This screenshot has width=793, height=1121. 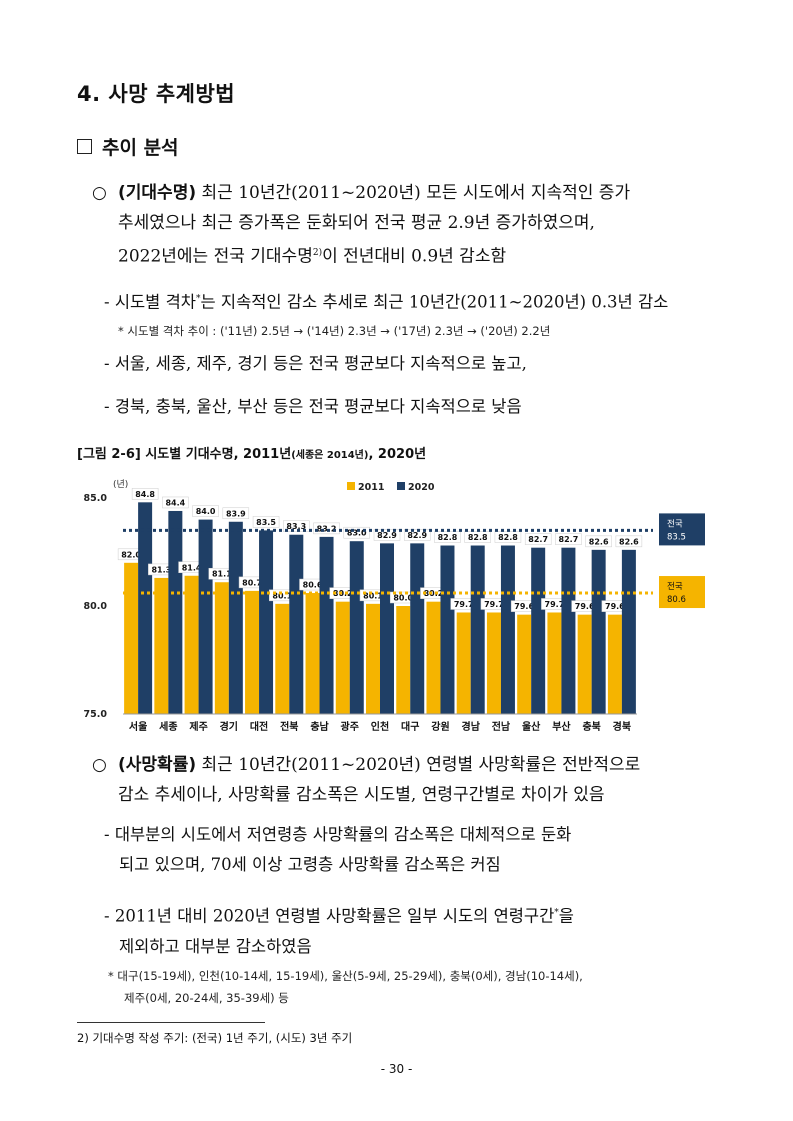 What do you see at coordinates (421, 487) in the screenshot?
I see `legend-label: 2020` at bounding box center [421, 487].